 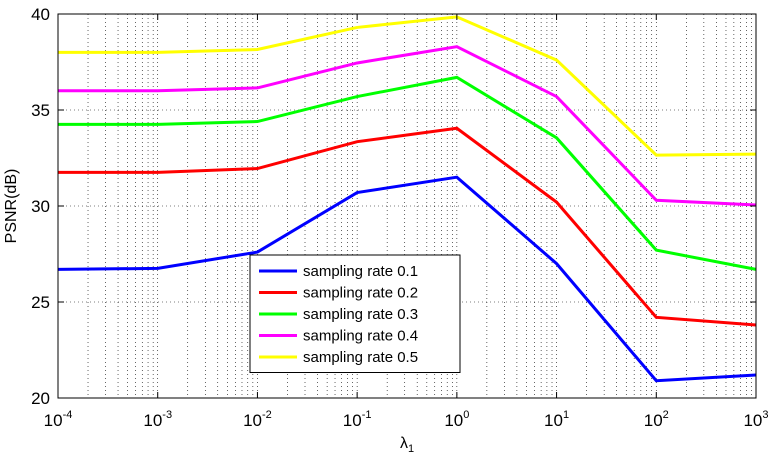 I want to click on legend-label-4: sampling rate 0.4, so click(x=360, y=336).